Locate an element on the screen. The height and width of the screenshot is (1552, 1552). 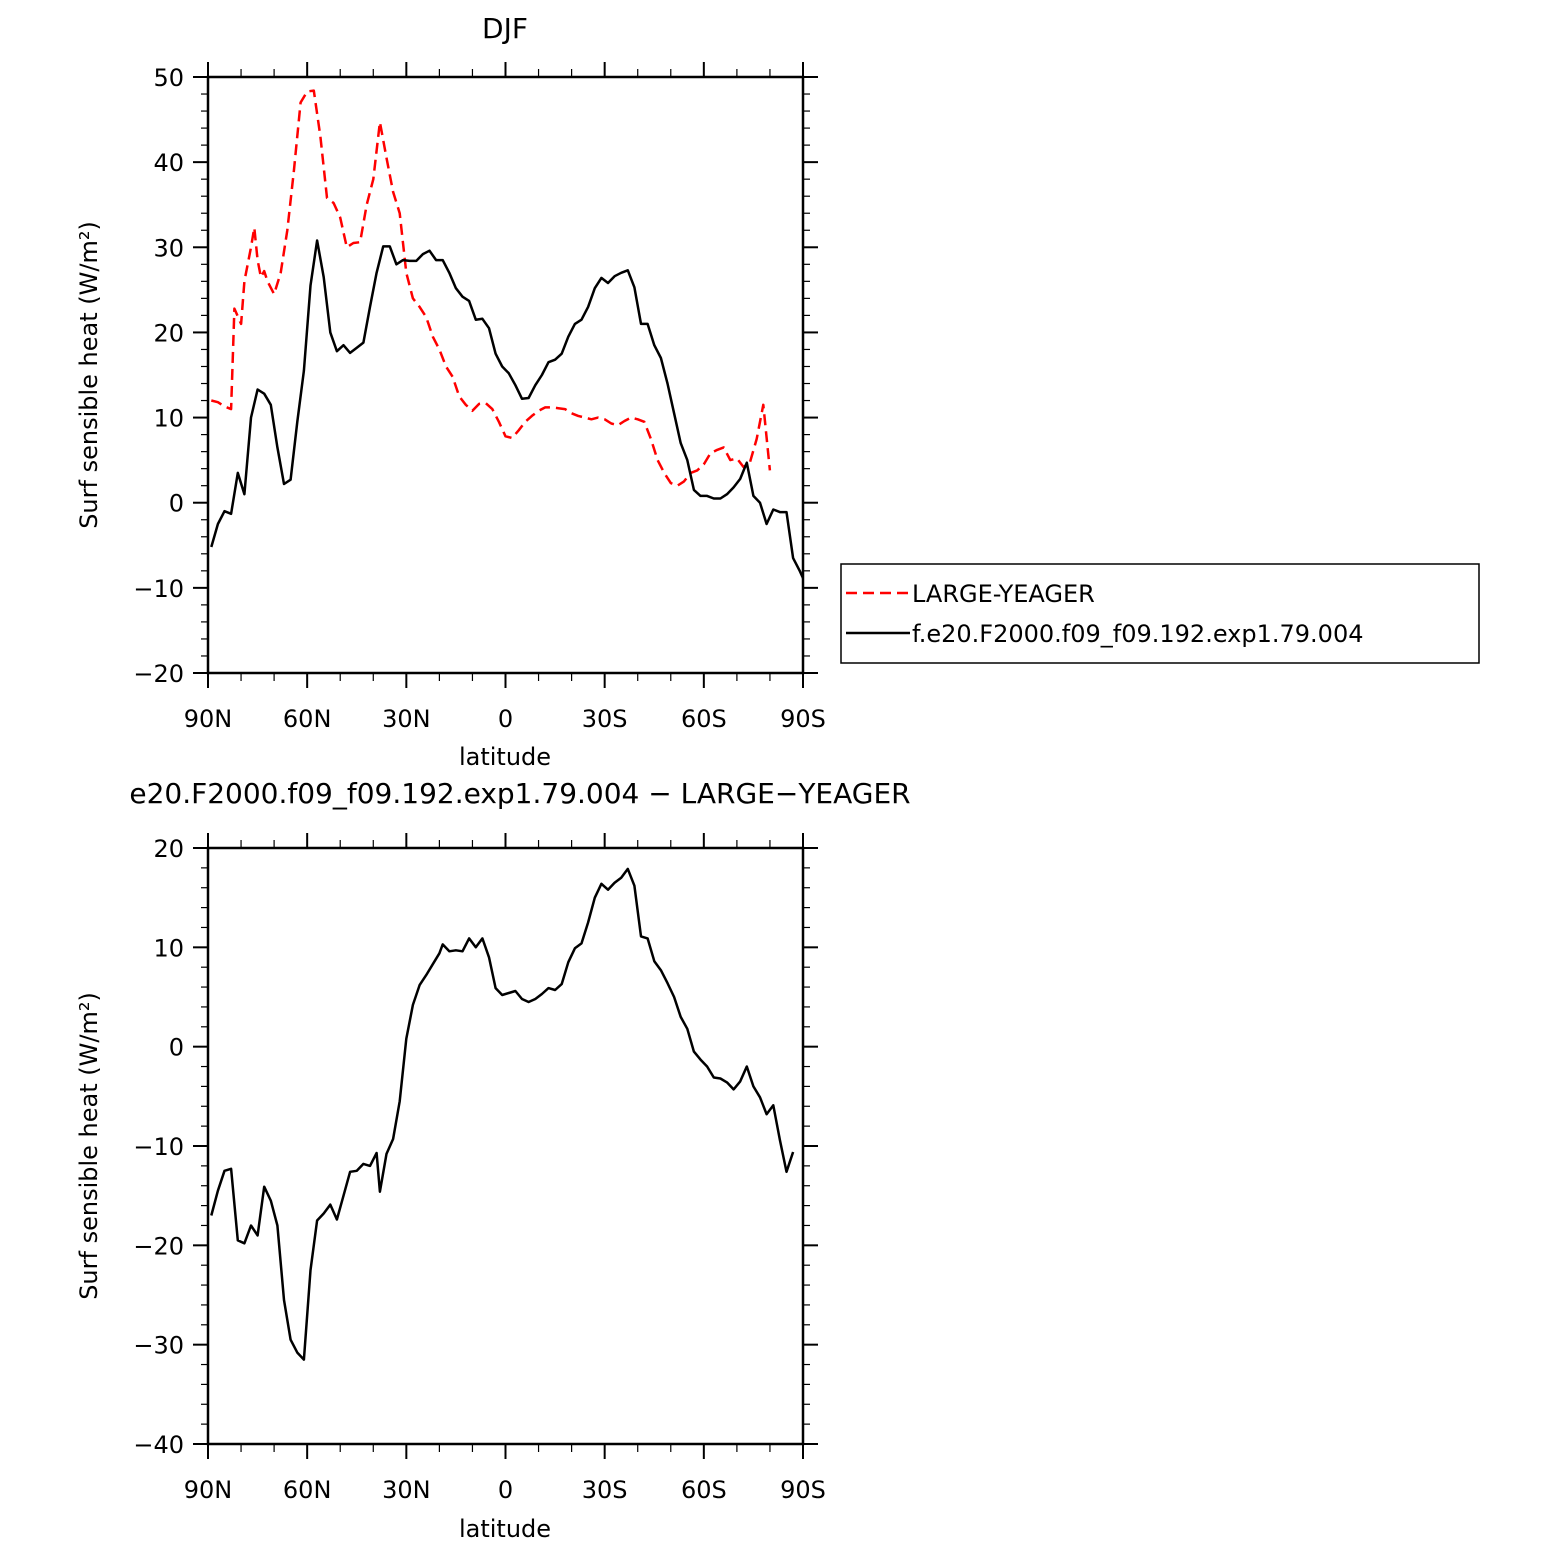
top-plot-frame is located at coordinates (505, 375).